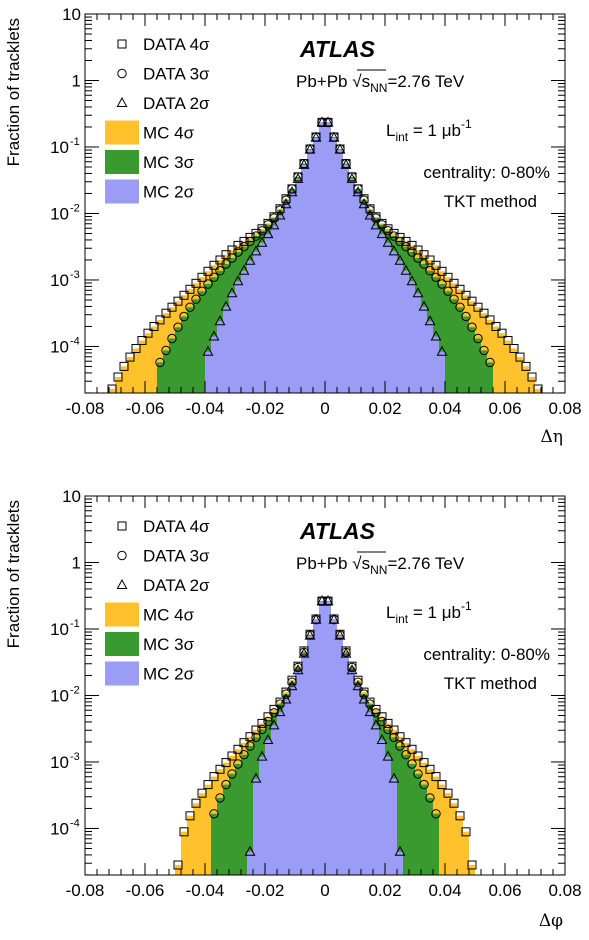 The height and width of the screenshot is (940, 589). What do you see at coordinates (444, 890) in the screenshot?
I see `x-tick-label: 0.04` at bounding box center [444, 890].